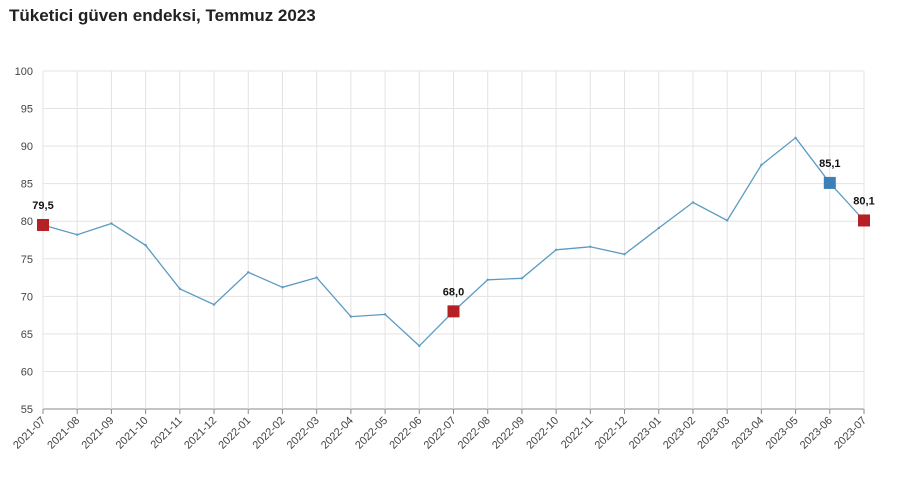  I want to click on y-tick-label: 75, so click(27, 260).